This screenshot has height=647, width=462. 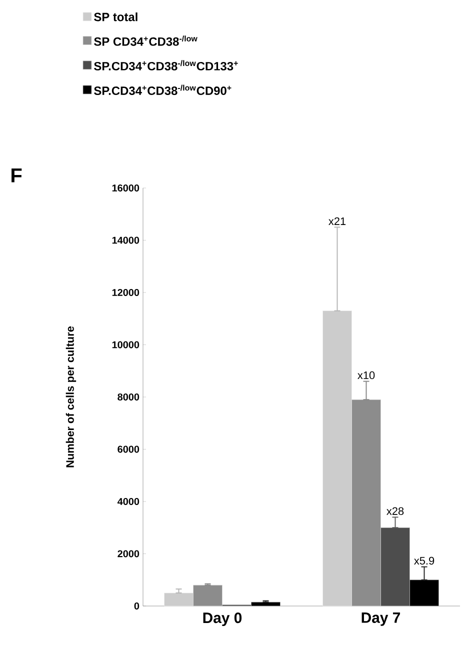 I want to click on annotation: x5.9, so click(x=424, y=560).